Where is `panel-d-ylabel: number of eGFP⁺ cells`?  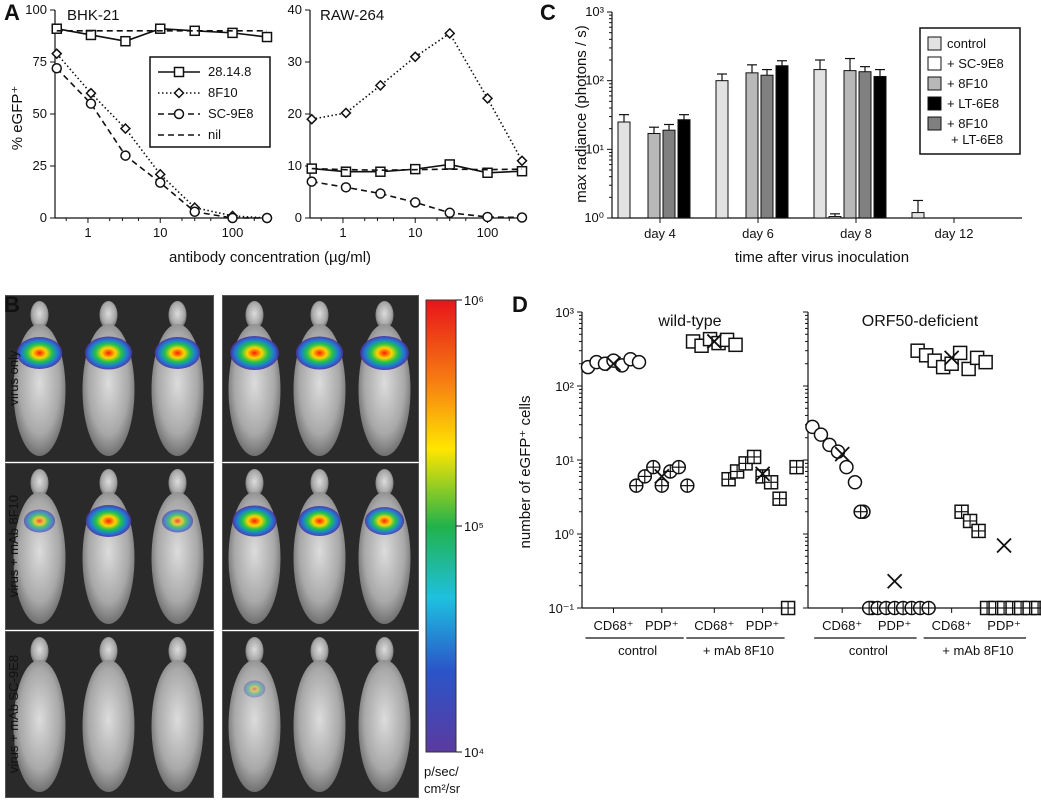
panel-d-ylabel: number of eGFP⁺ cells is located at coordinates (525, 472).